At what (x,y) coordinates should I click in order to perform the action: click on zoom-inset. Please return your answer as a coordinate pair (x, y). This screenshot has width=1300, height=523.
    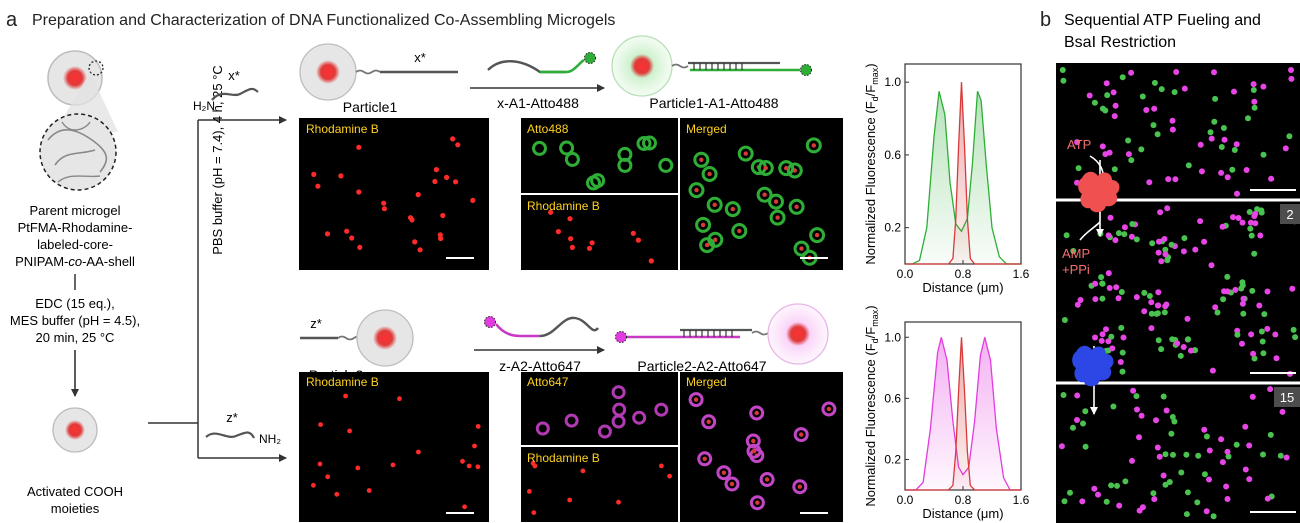
    Looking at the image, I should click on (78, 152).